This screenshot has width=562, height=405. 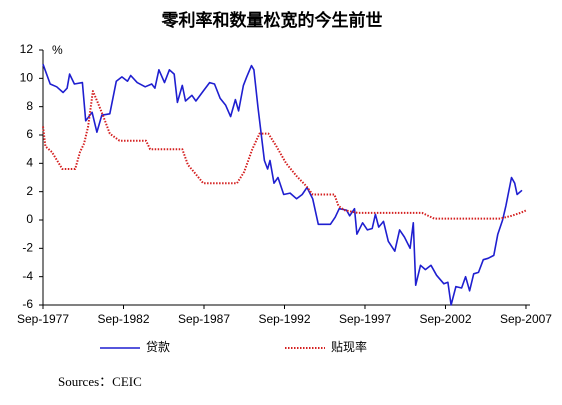 What do you see at coordinates (27, 248) in the screenshot?
I see `y-tick-label: -2` at bounding box center [27, 248].